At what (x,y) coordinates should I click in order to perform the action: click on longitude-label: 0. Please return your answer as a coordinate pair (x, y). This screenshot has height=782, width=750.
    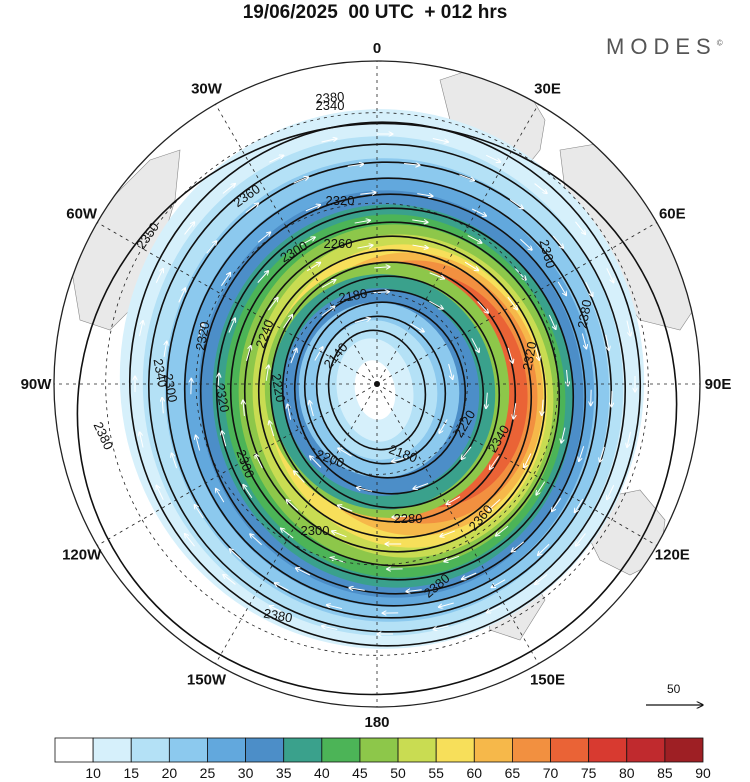
    Looking at the image, I should click on (377, 48).